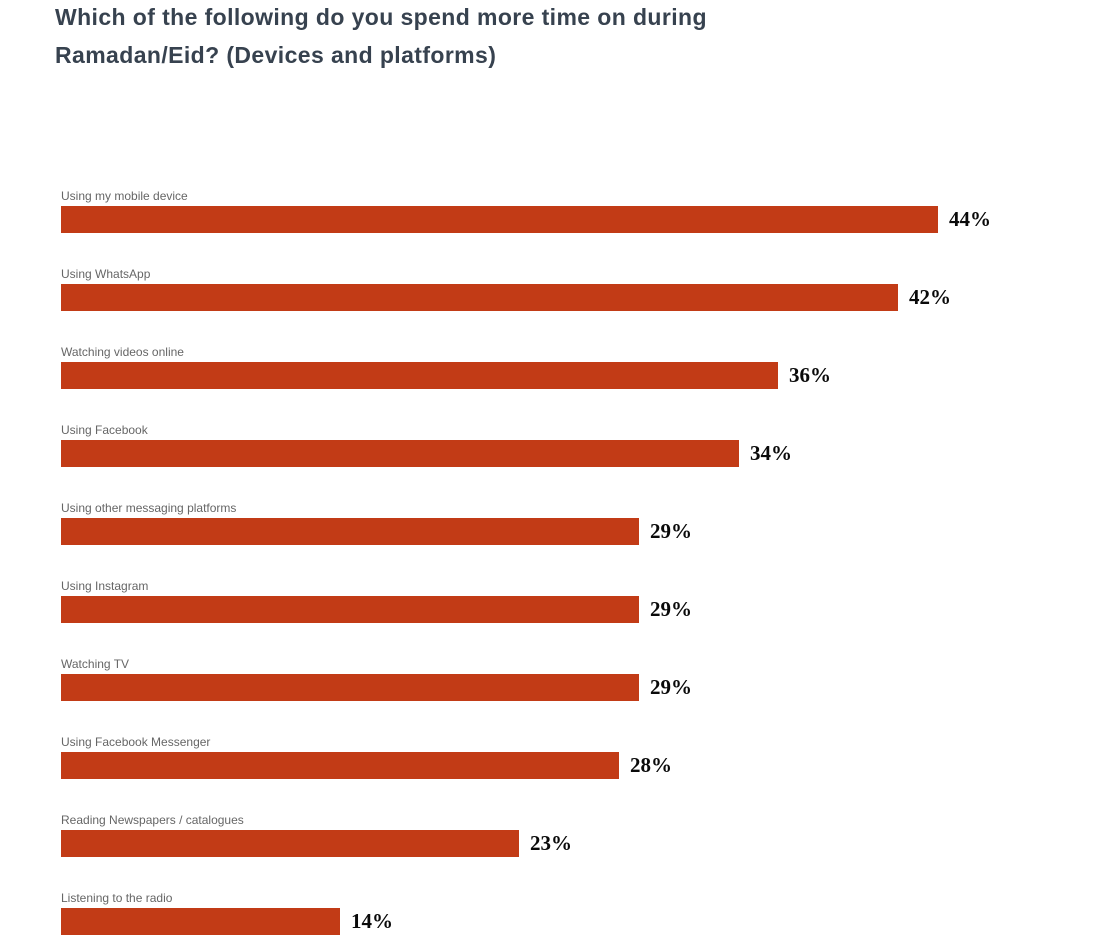 This screenshot has width=1093, height=951. Describe the element at coordinates (136, 742) in the screenshot. I see `category-label: Using Facebook Messenger` at that location.